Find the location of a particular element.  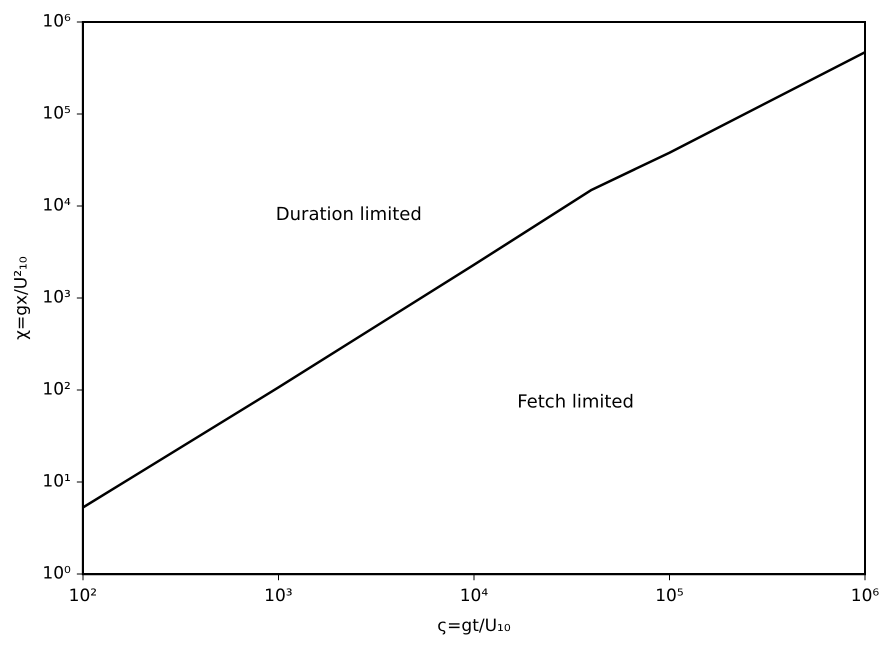

y-tick-label: 10⁰ is located at coordinates (57, 574).